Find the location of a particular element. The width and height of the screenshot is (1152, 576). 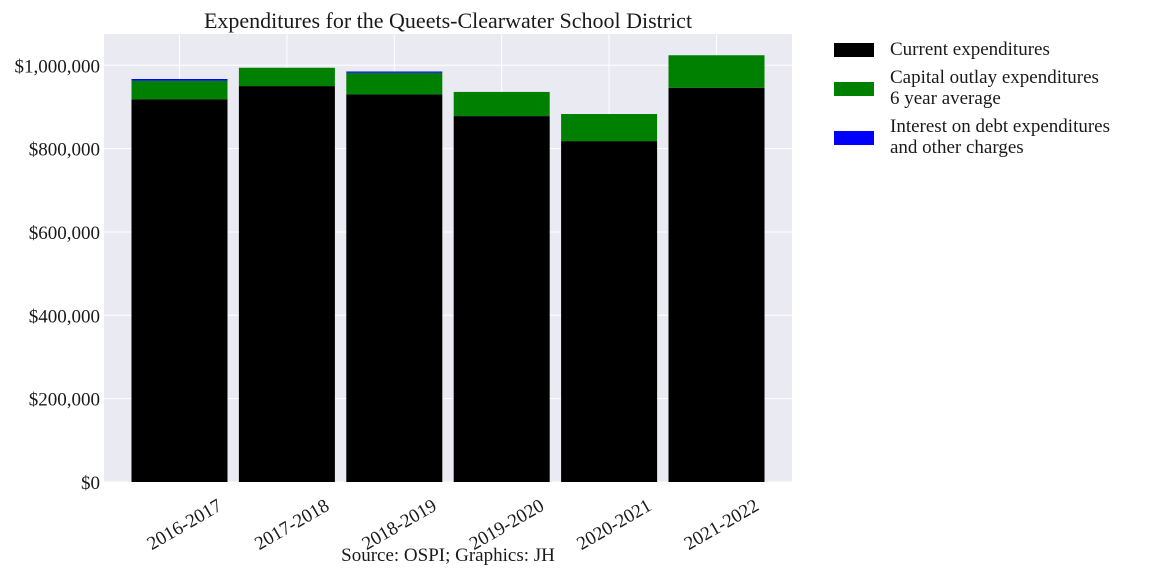

legend-label: and other charges is located at coordinates (957, 147).